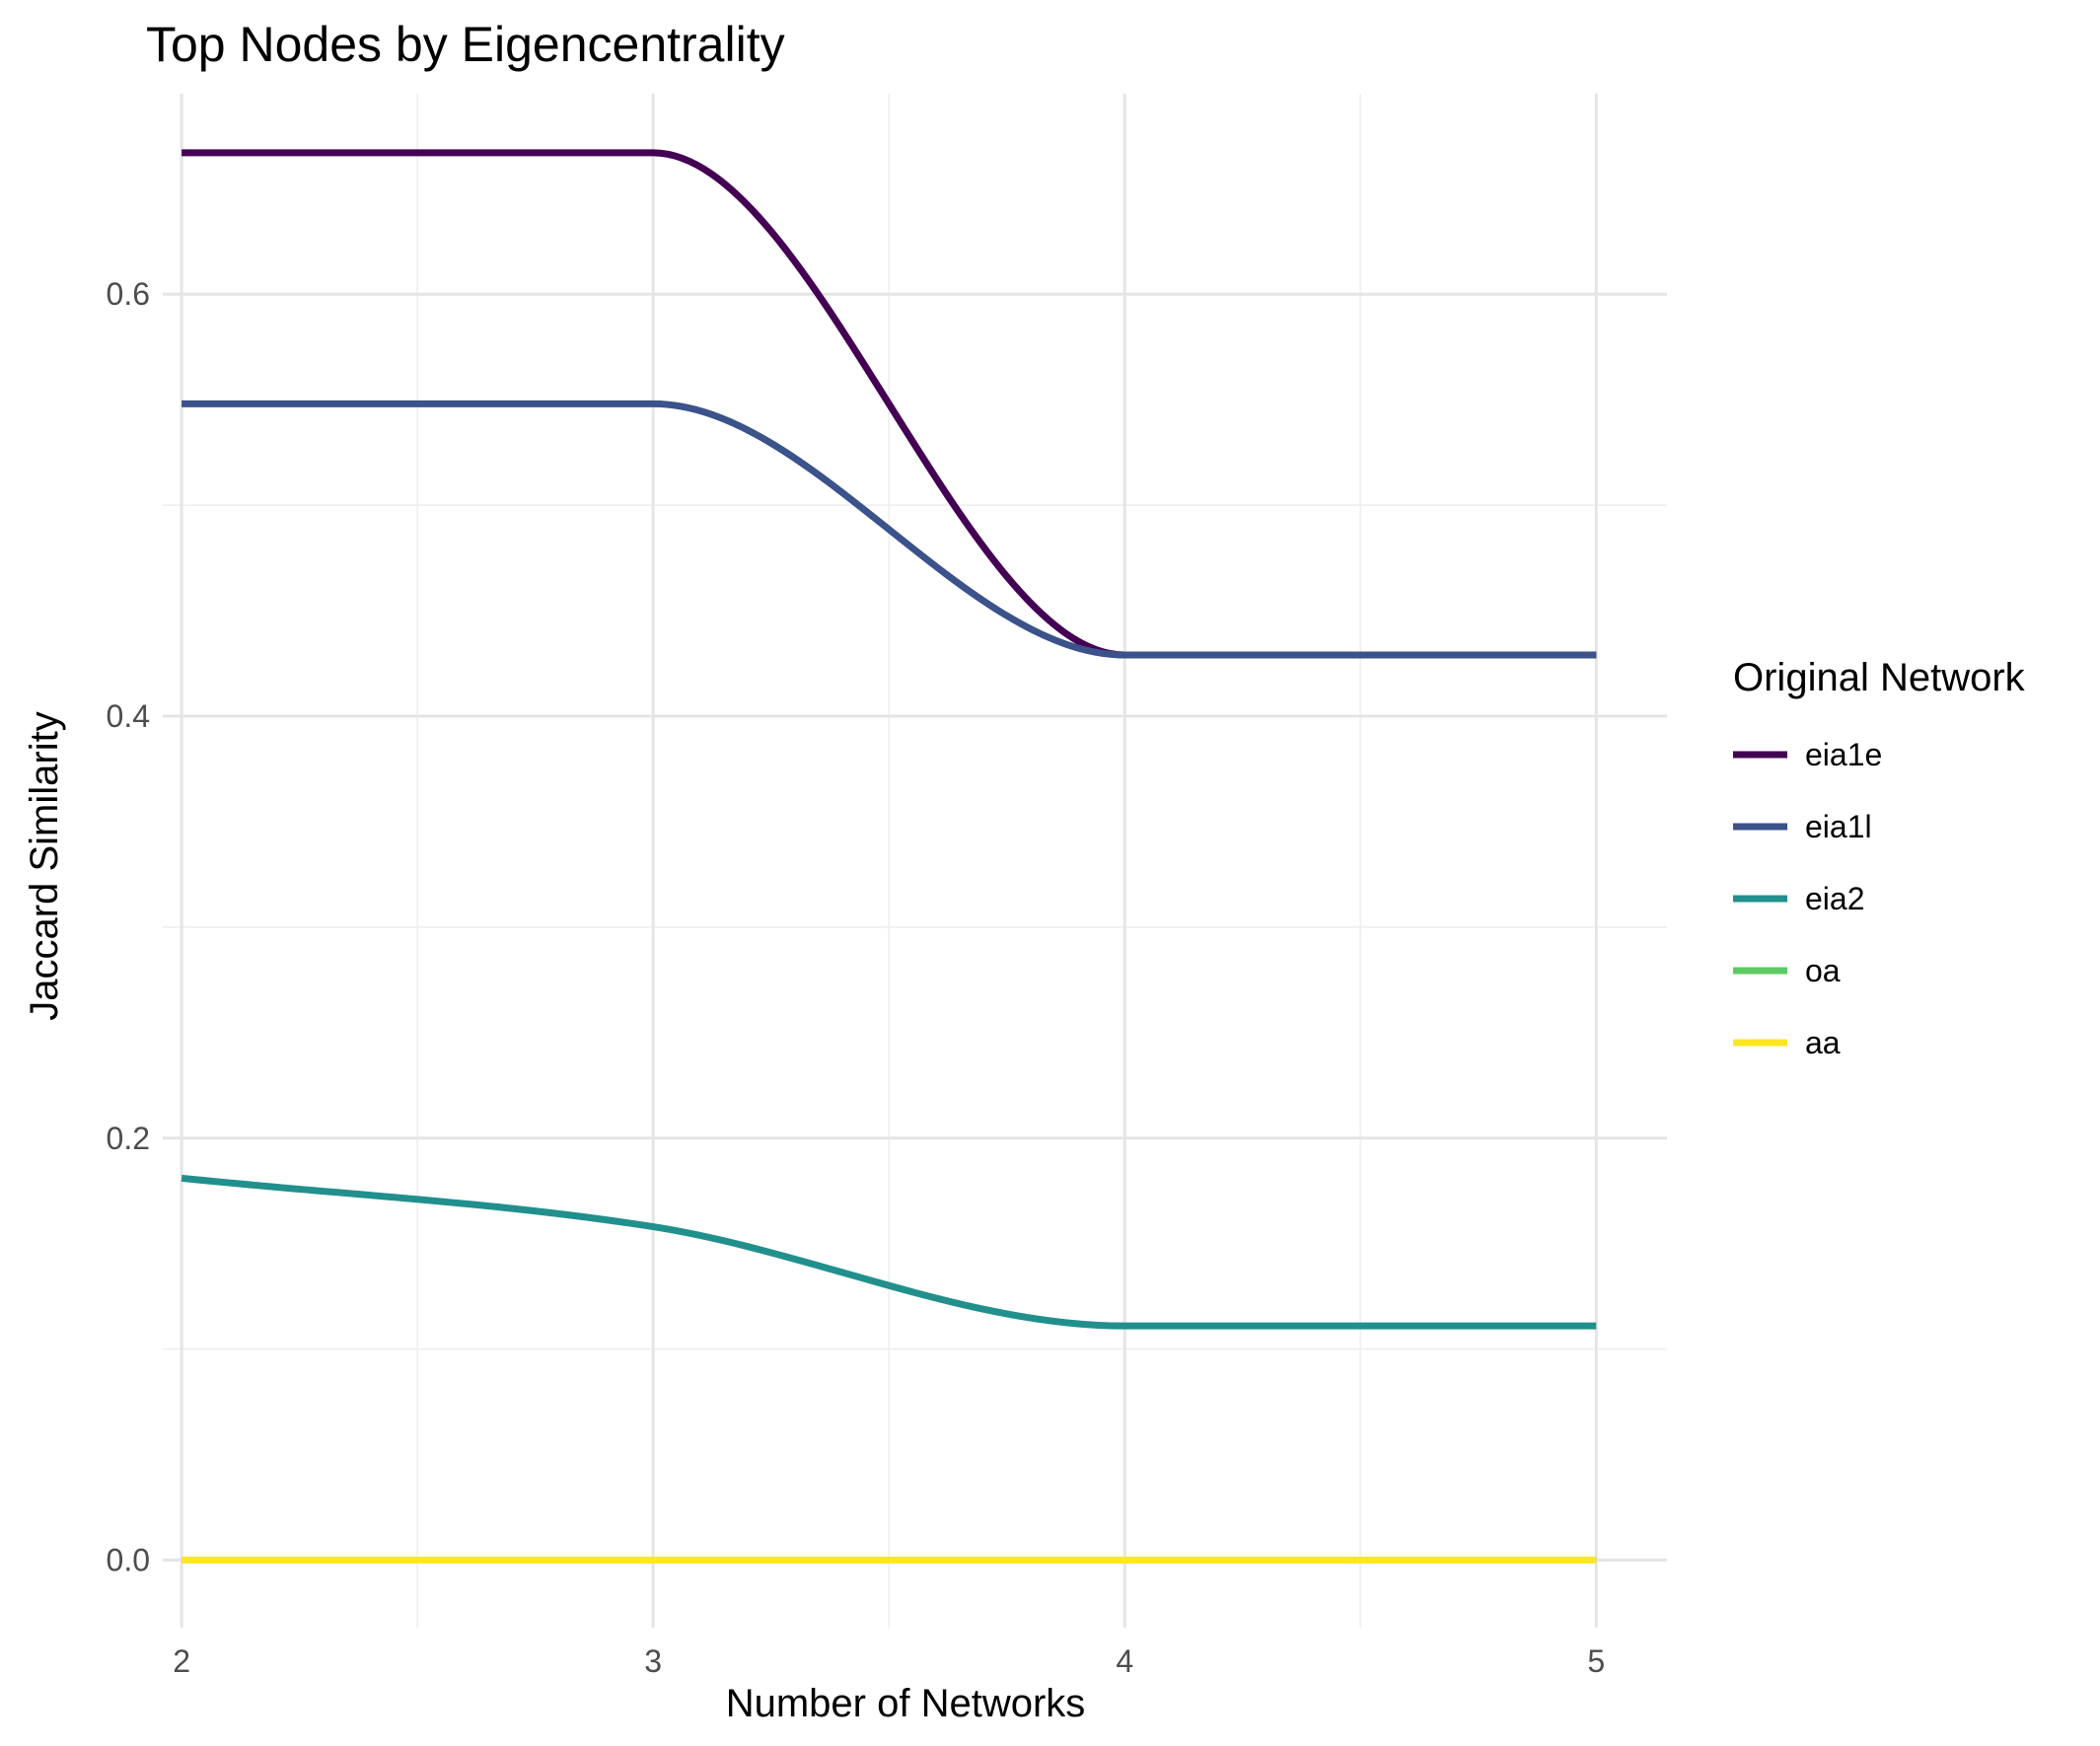 This screenshot has height=1746, width=2100. What do you see at coordinates (465, 44) in the screenshot?
I see `chart-title: Top Nodes by Eigencentrality` at bounding box center [465, 44].